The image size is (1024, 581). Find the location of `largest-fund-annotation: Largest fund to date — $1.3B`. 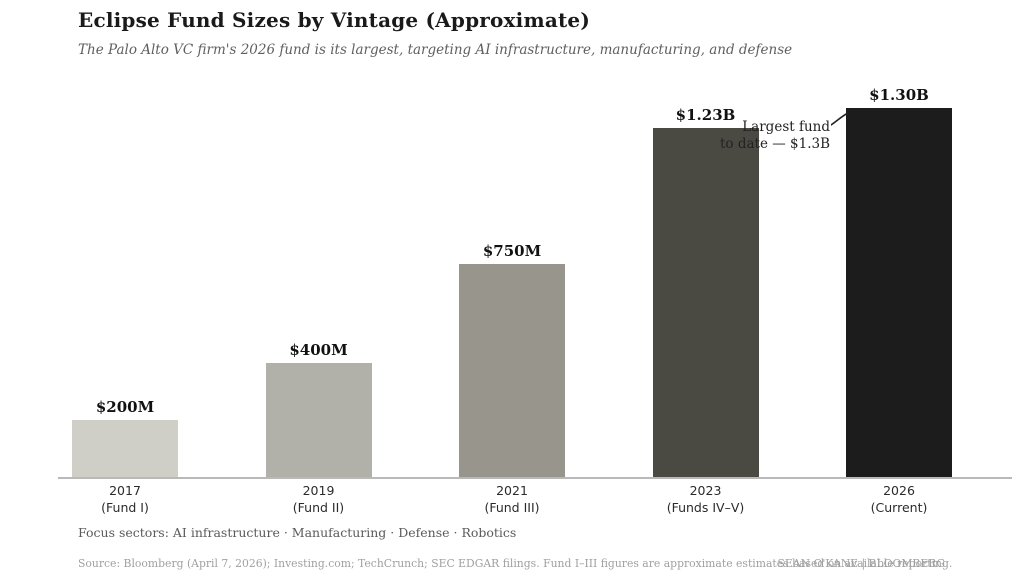

largest-fund-annotation: Largest fund to date — $1.3B is located at coordinates (775, 136).